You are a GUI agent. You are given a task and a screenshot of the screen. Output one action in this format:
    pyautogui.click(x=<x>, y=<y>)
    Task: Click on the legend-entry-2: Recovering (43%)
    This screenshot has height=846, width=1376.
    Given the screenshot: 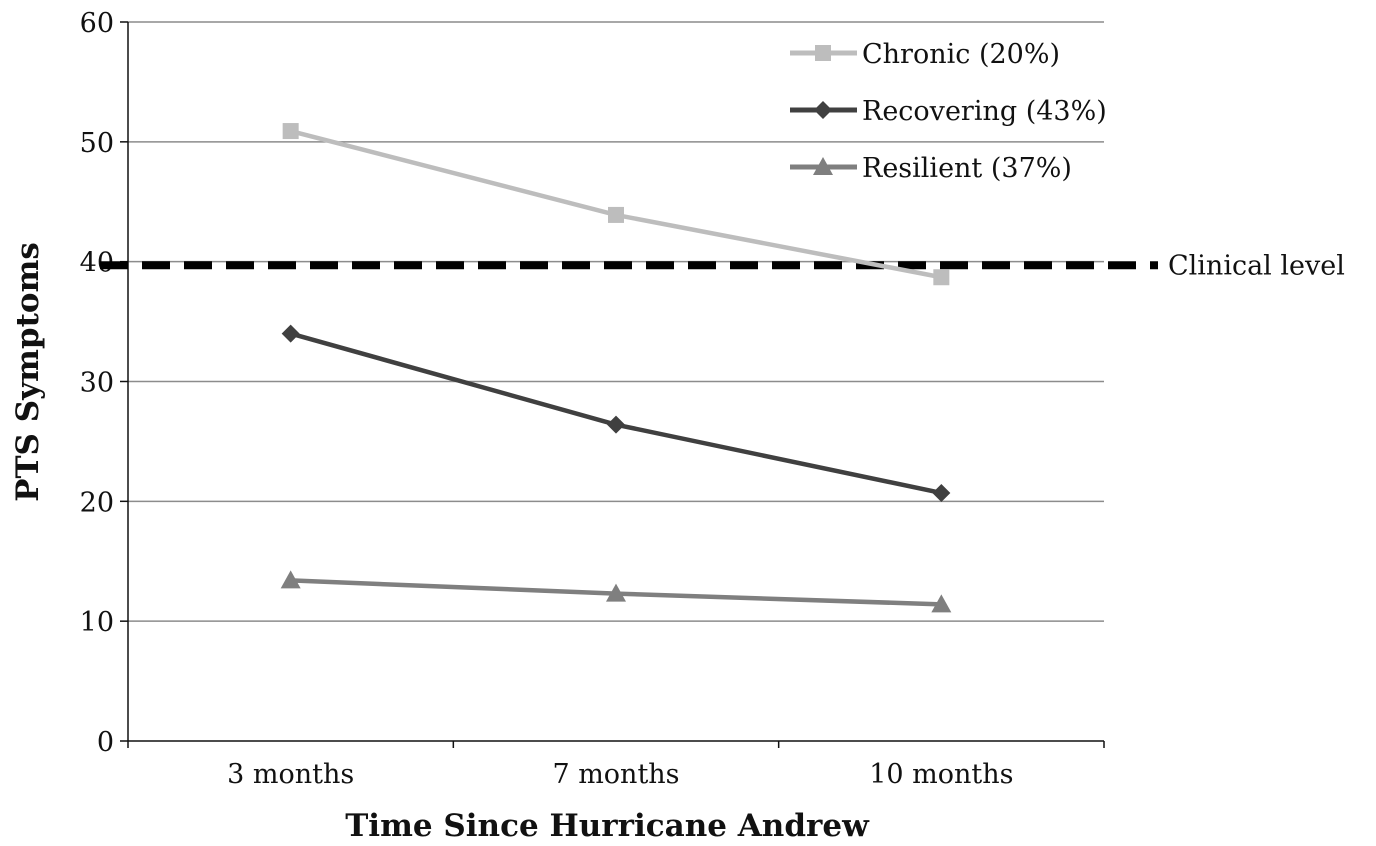 What is the action you would take?
    pyautogui.click(x=948, y=111)
    